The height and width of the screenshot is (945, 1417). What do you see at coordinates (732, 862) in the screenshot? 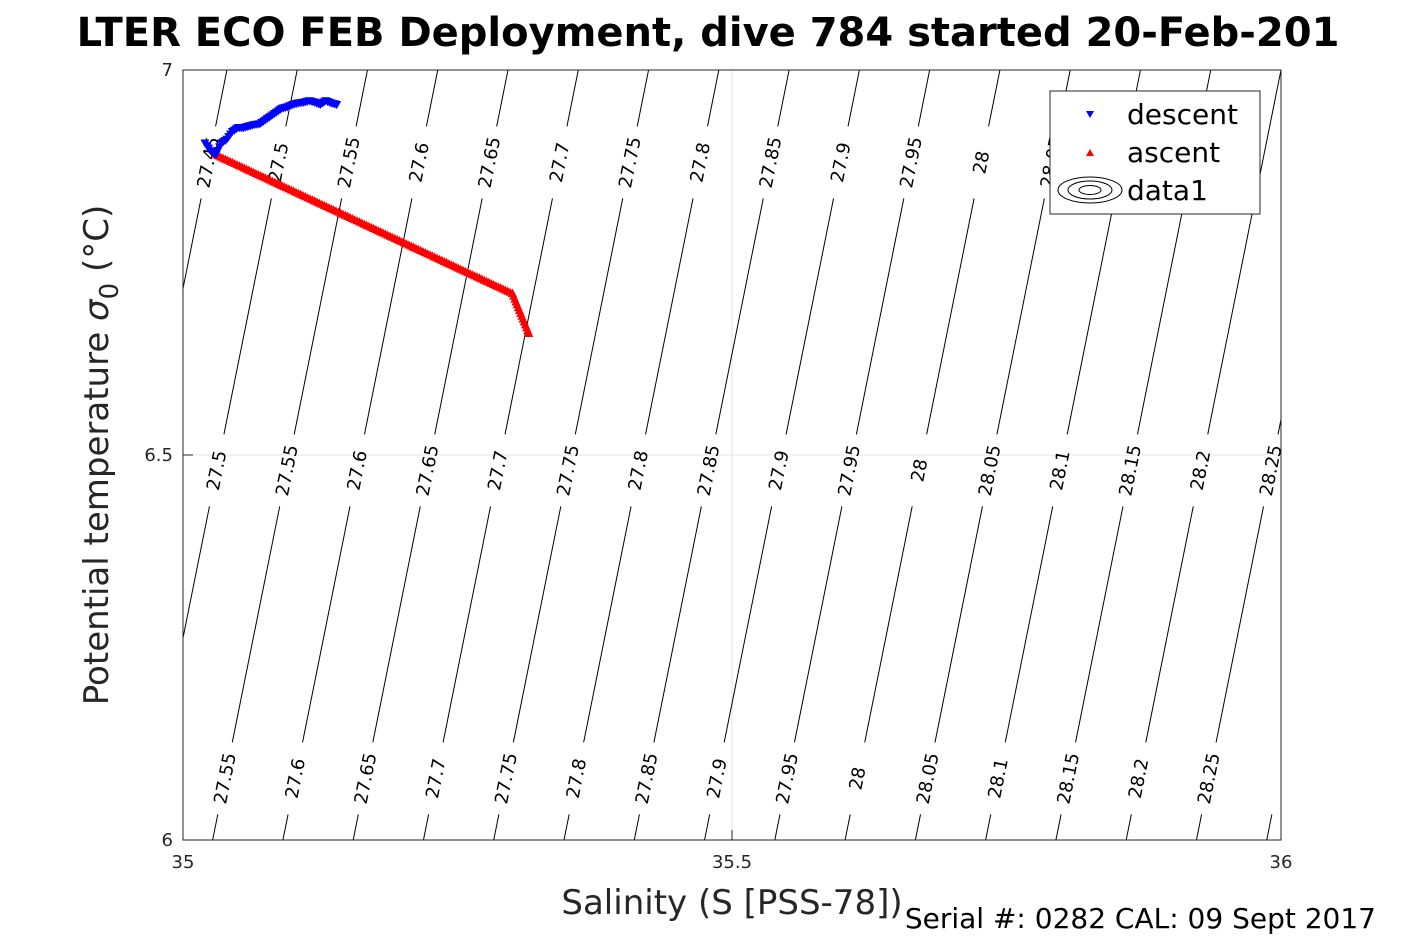
I see `x-tick-label-1: 35.5` at bounding box center [732, 862].